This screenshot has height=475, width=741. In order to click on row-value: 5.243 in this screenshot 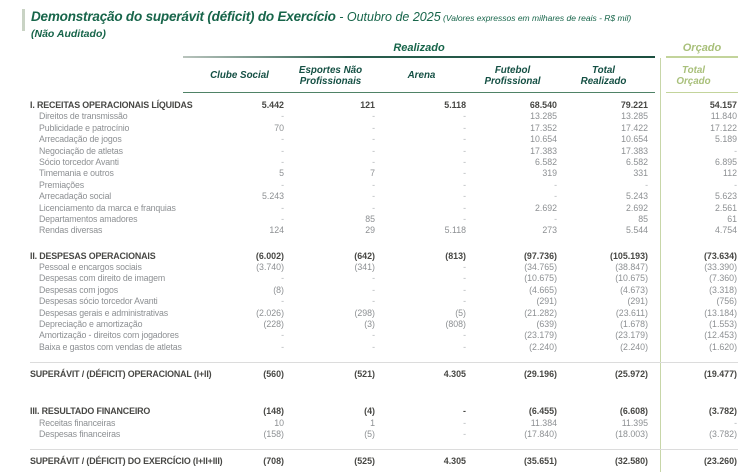, I will do `click(636, 196)`.